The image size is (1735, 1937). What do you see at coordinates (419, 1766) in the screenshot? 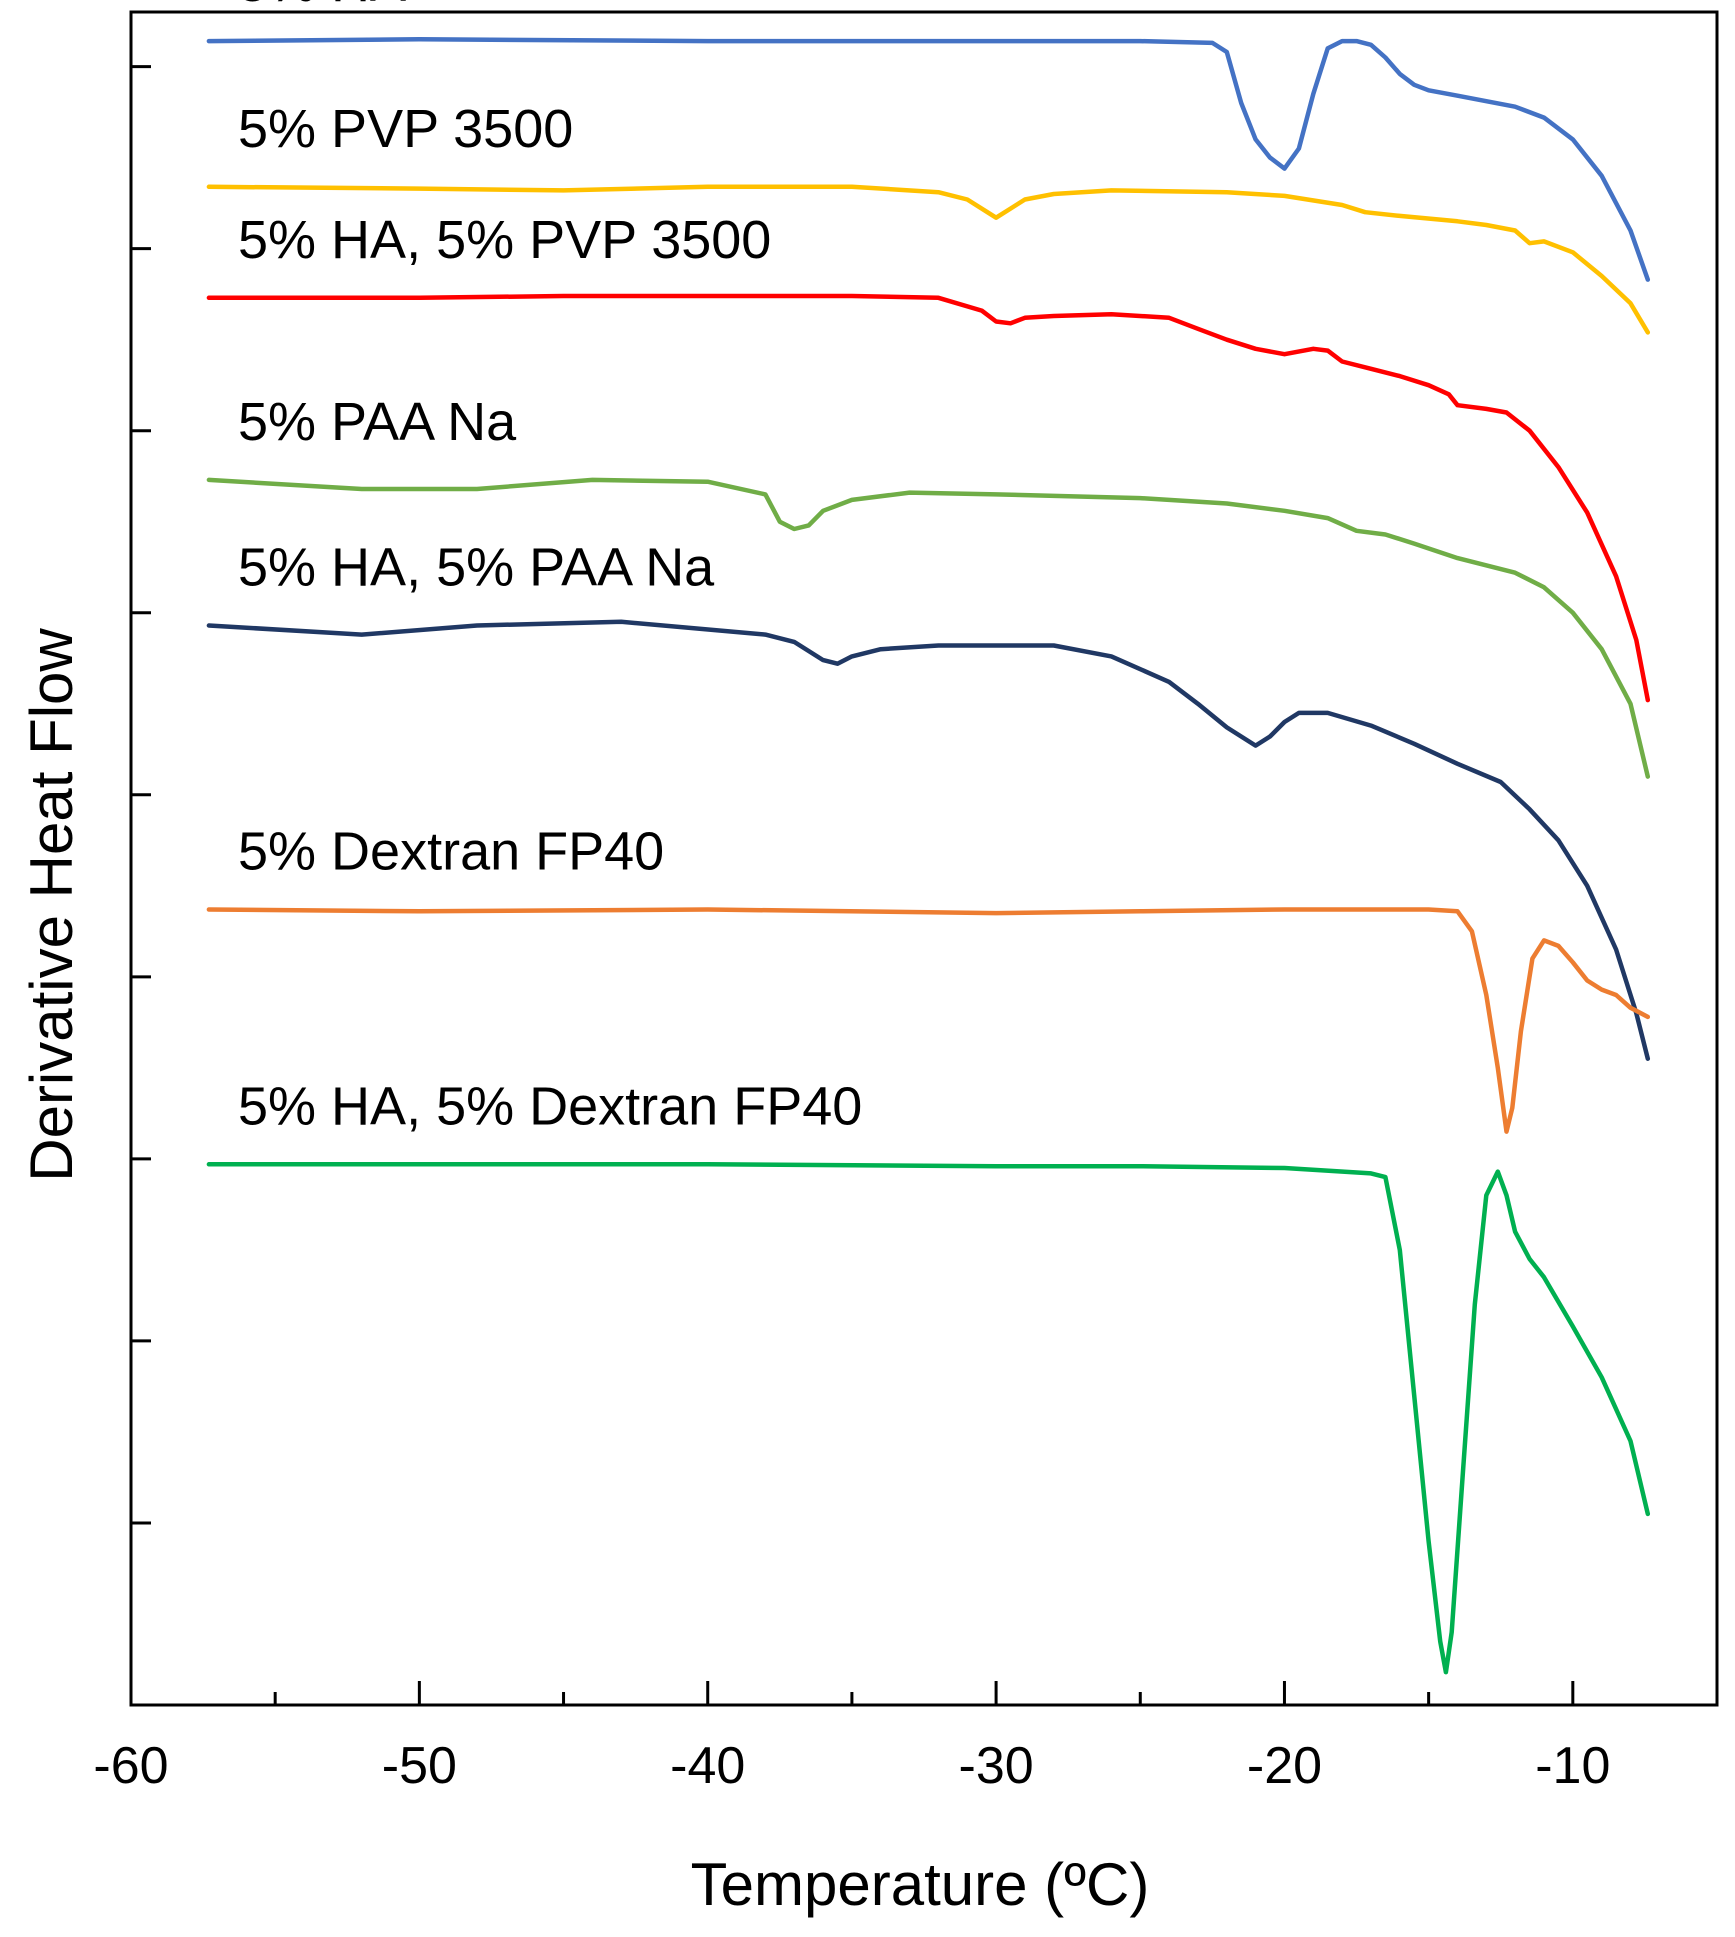
I see `x-tick-label: -50` at bounding box center [419, 1766].